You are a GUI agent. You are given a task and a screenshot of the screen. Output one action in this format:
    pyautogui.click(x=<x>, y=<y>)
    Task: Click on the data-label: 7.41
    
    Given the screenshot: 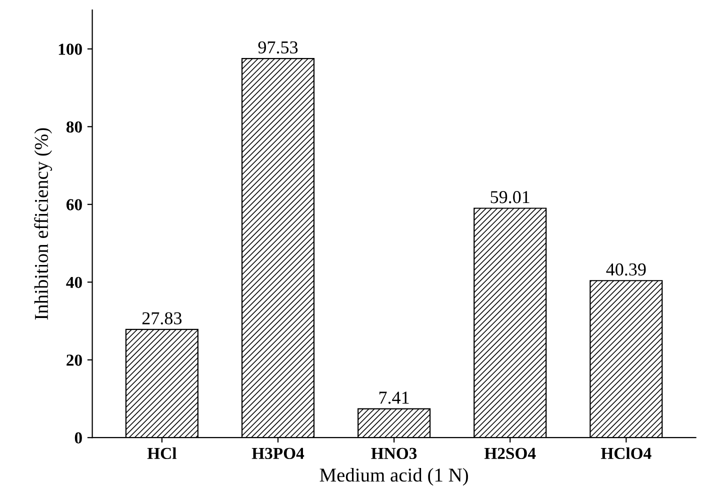 What is the action you would take?
    pyautogui.click(x=394, y=398)
    